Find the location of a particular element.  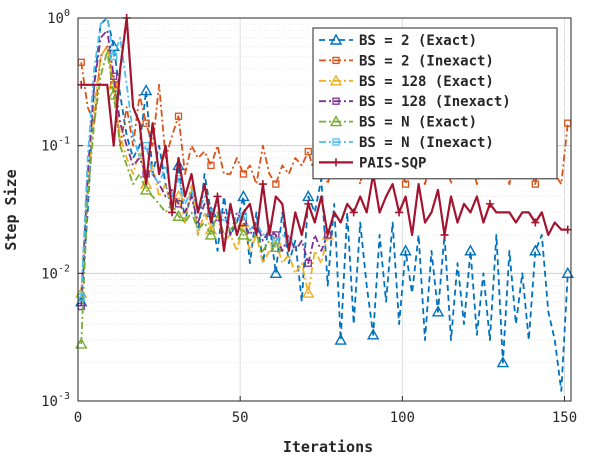

x-axis-label: Iterations is located at coordinates (328, 447).